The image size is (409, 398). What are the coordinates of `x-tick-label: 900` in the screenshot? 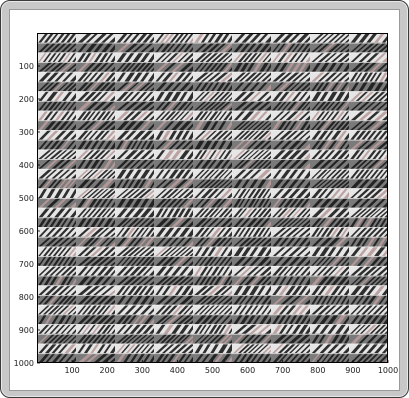 It's located at (352, 370).